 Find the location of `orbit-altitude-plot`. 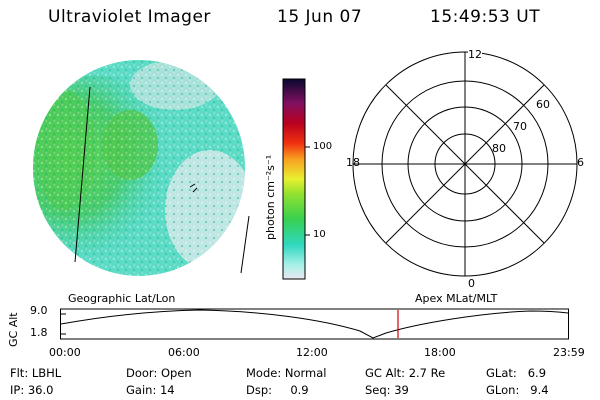

orbit-altitude-plot is located at coordinates (314, 324).